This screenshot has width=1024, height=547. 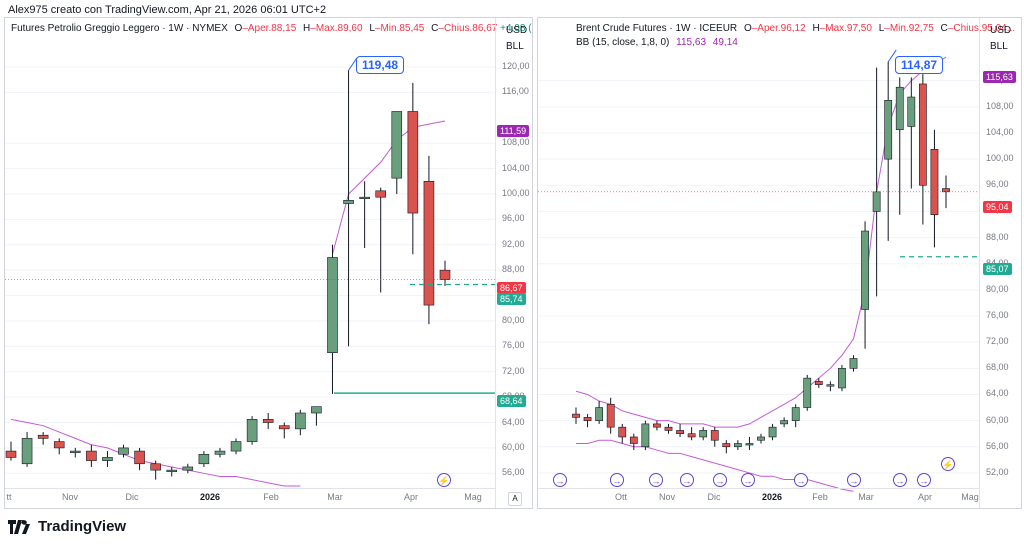 I want to click on right-bb-v1: 115,63, so click(x=691, y=42).